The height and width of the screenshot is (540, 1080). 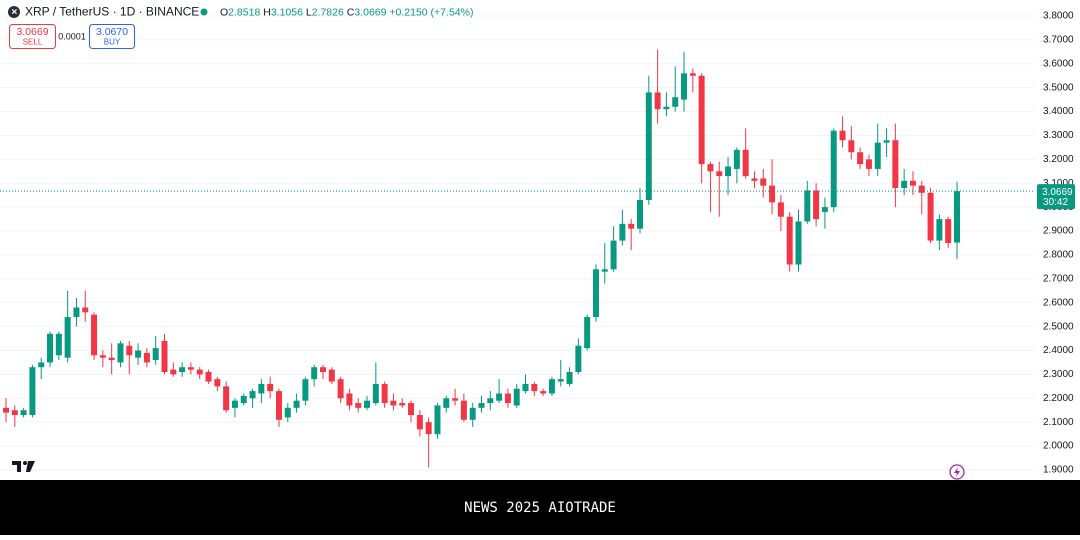 What do you see at coordinates (309, 12) in the screenshot?
I see `ohlc-label: L` at bounding box center [309, 12].